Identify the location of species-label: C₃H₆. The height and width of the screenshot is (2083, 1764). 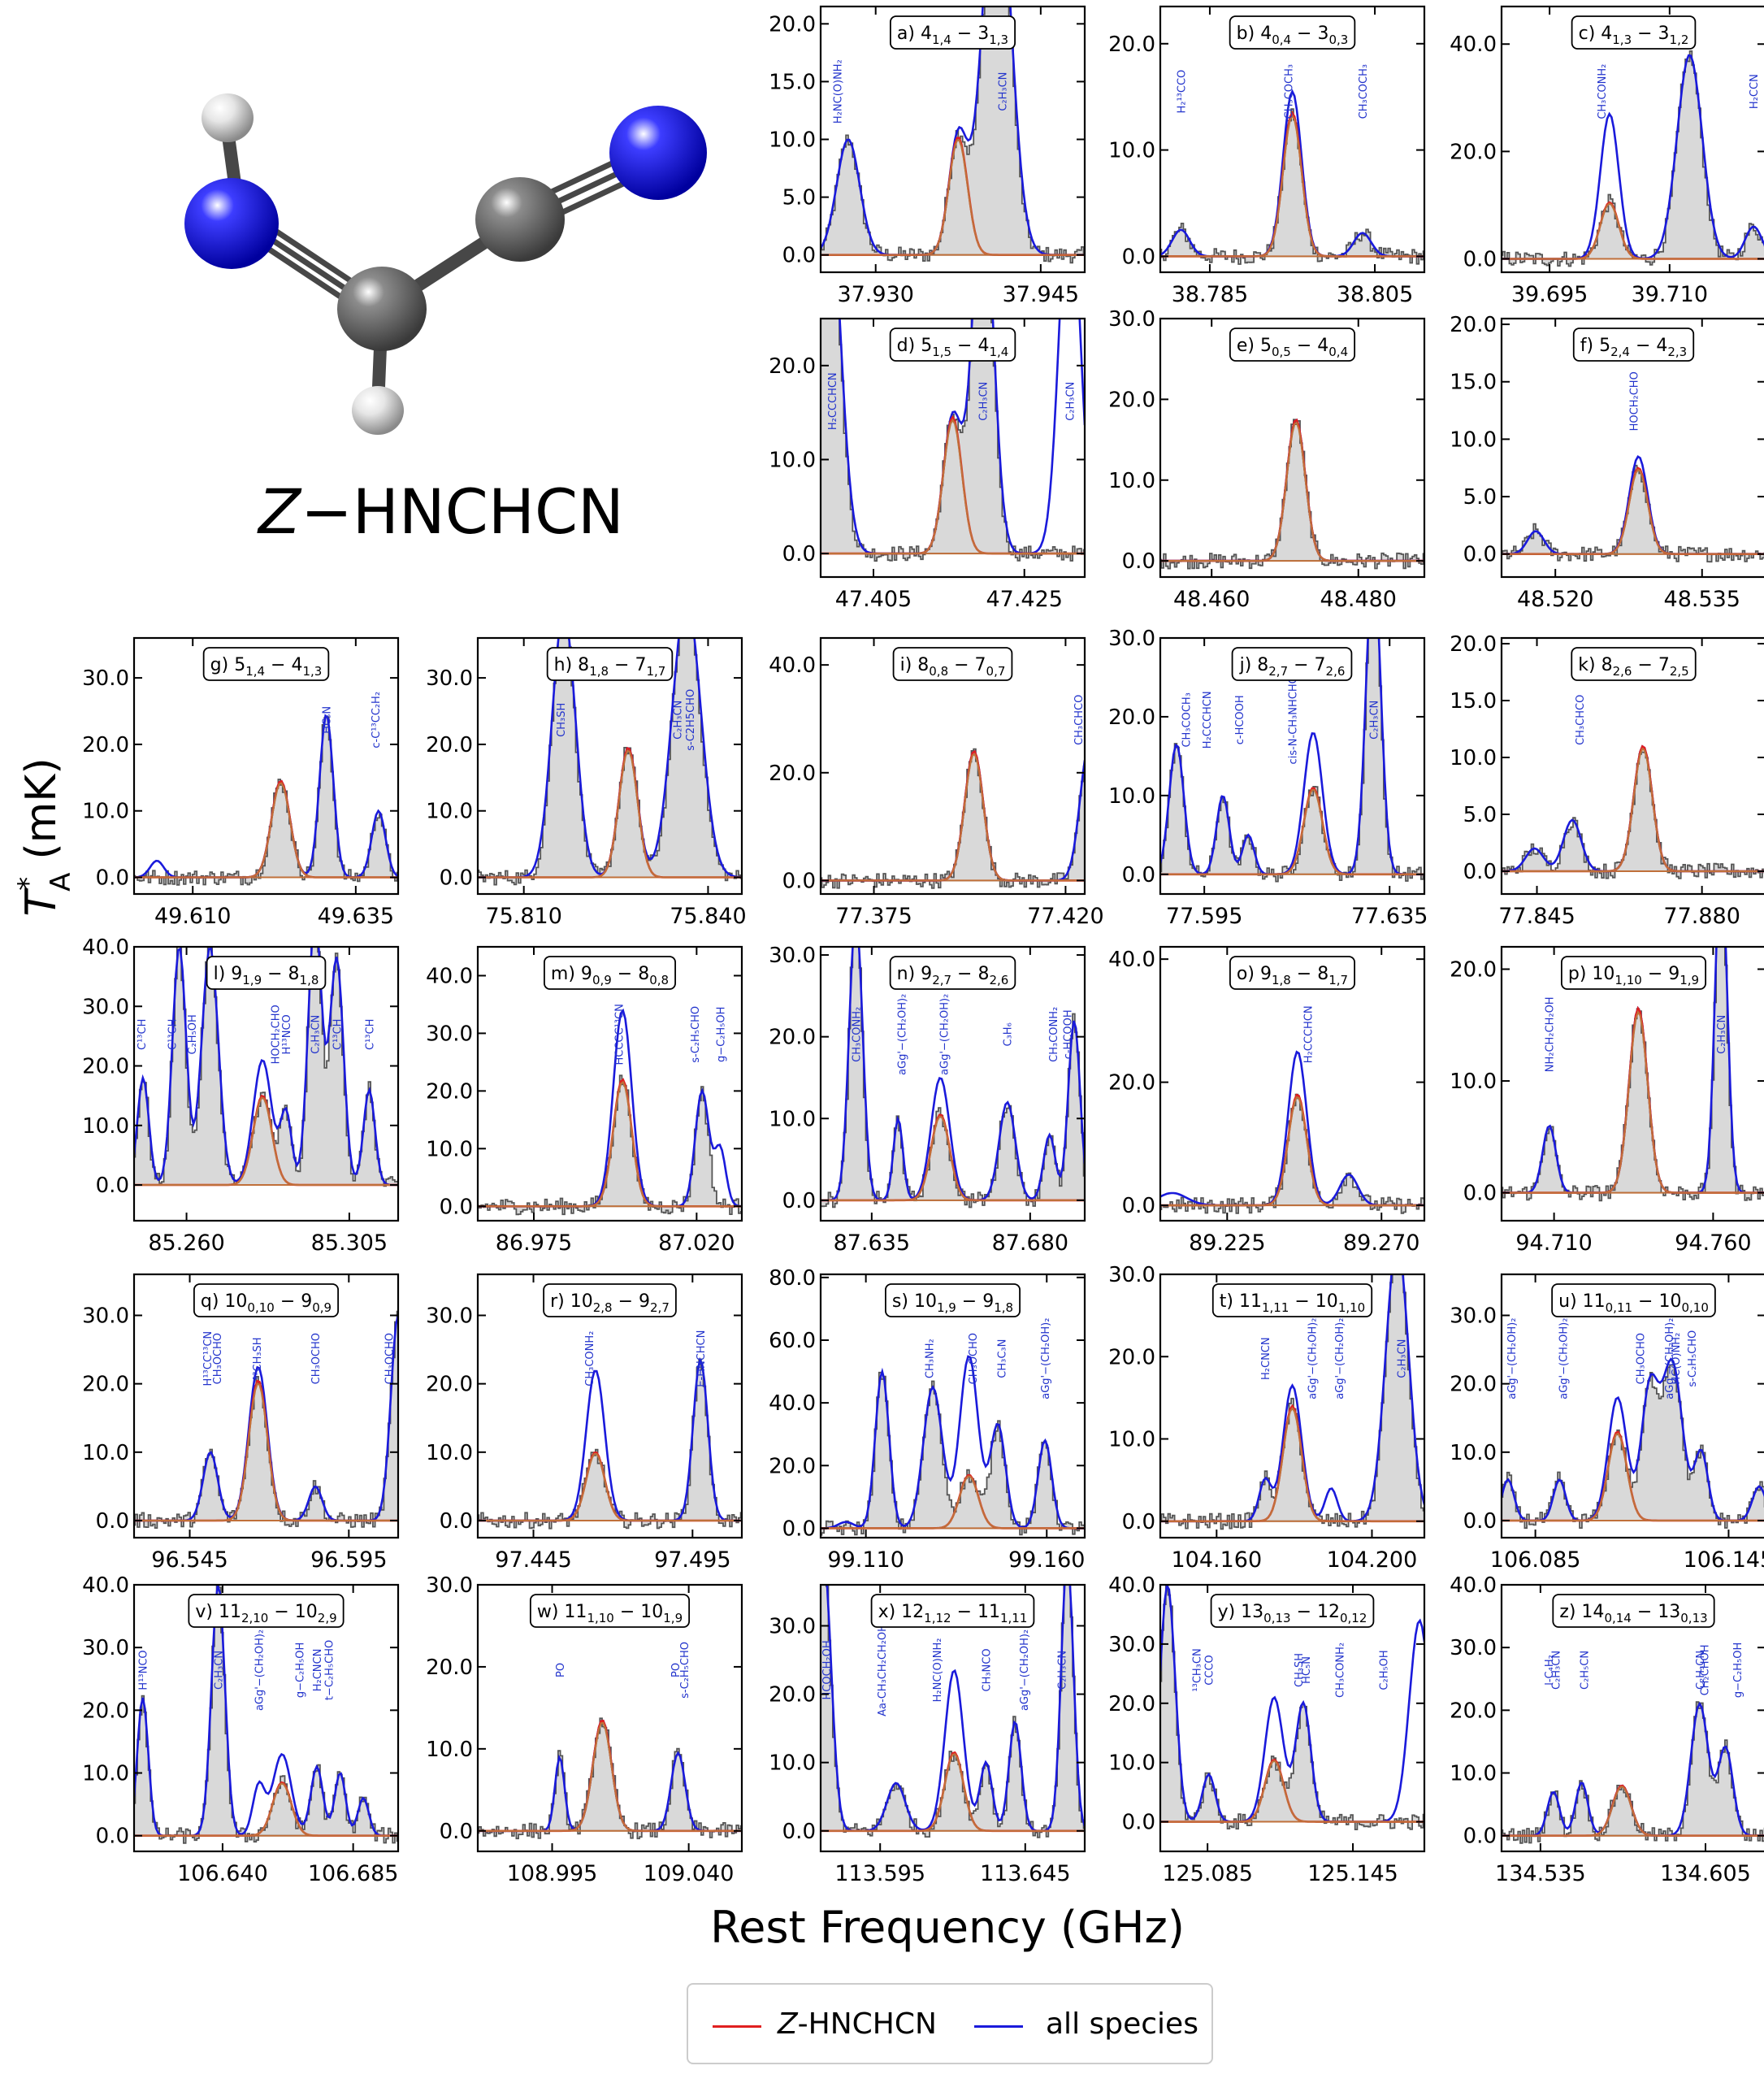
(1009, 1034).